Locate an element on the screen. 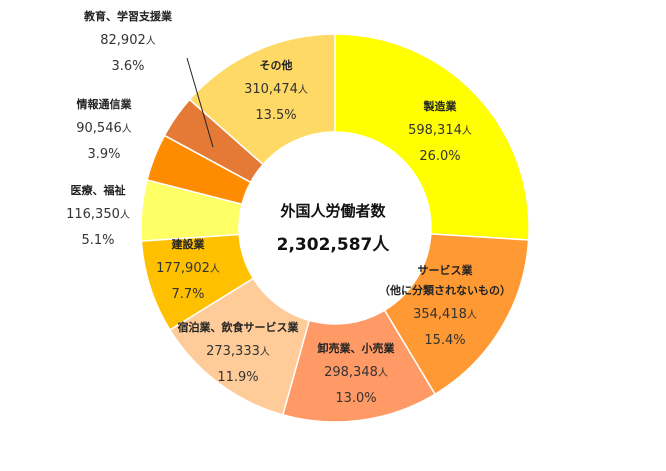  slice-percent: 13.0% is located at coordinates (355, 398).